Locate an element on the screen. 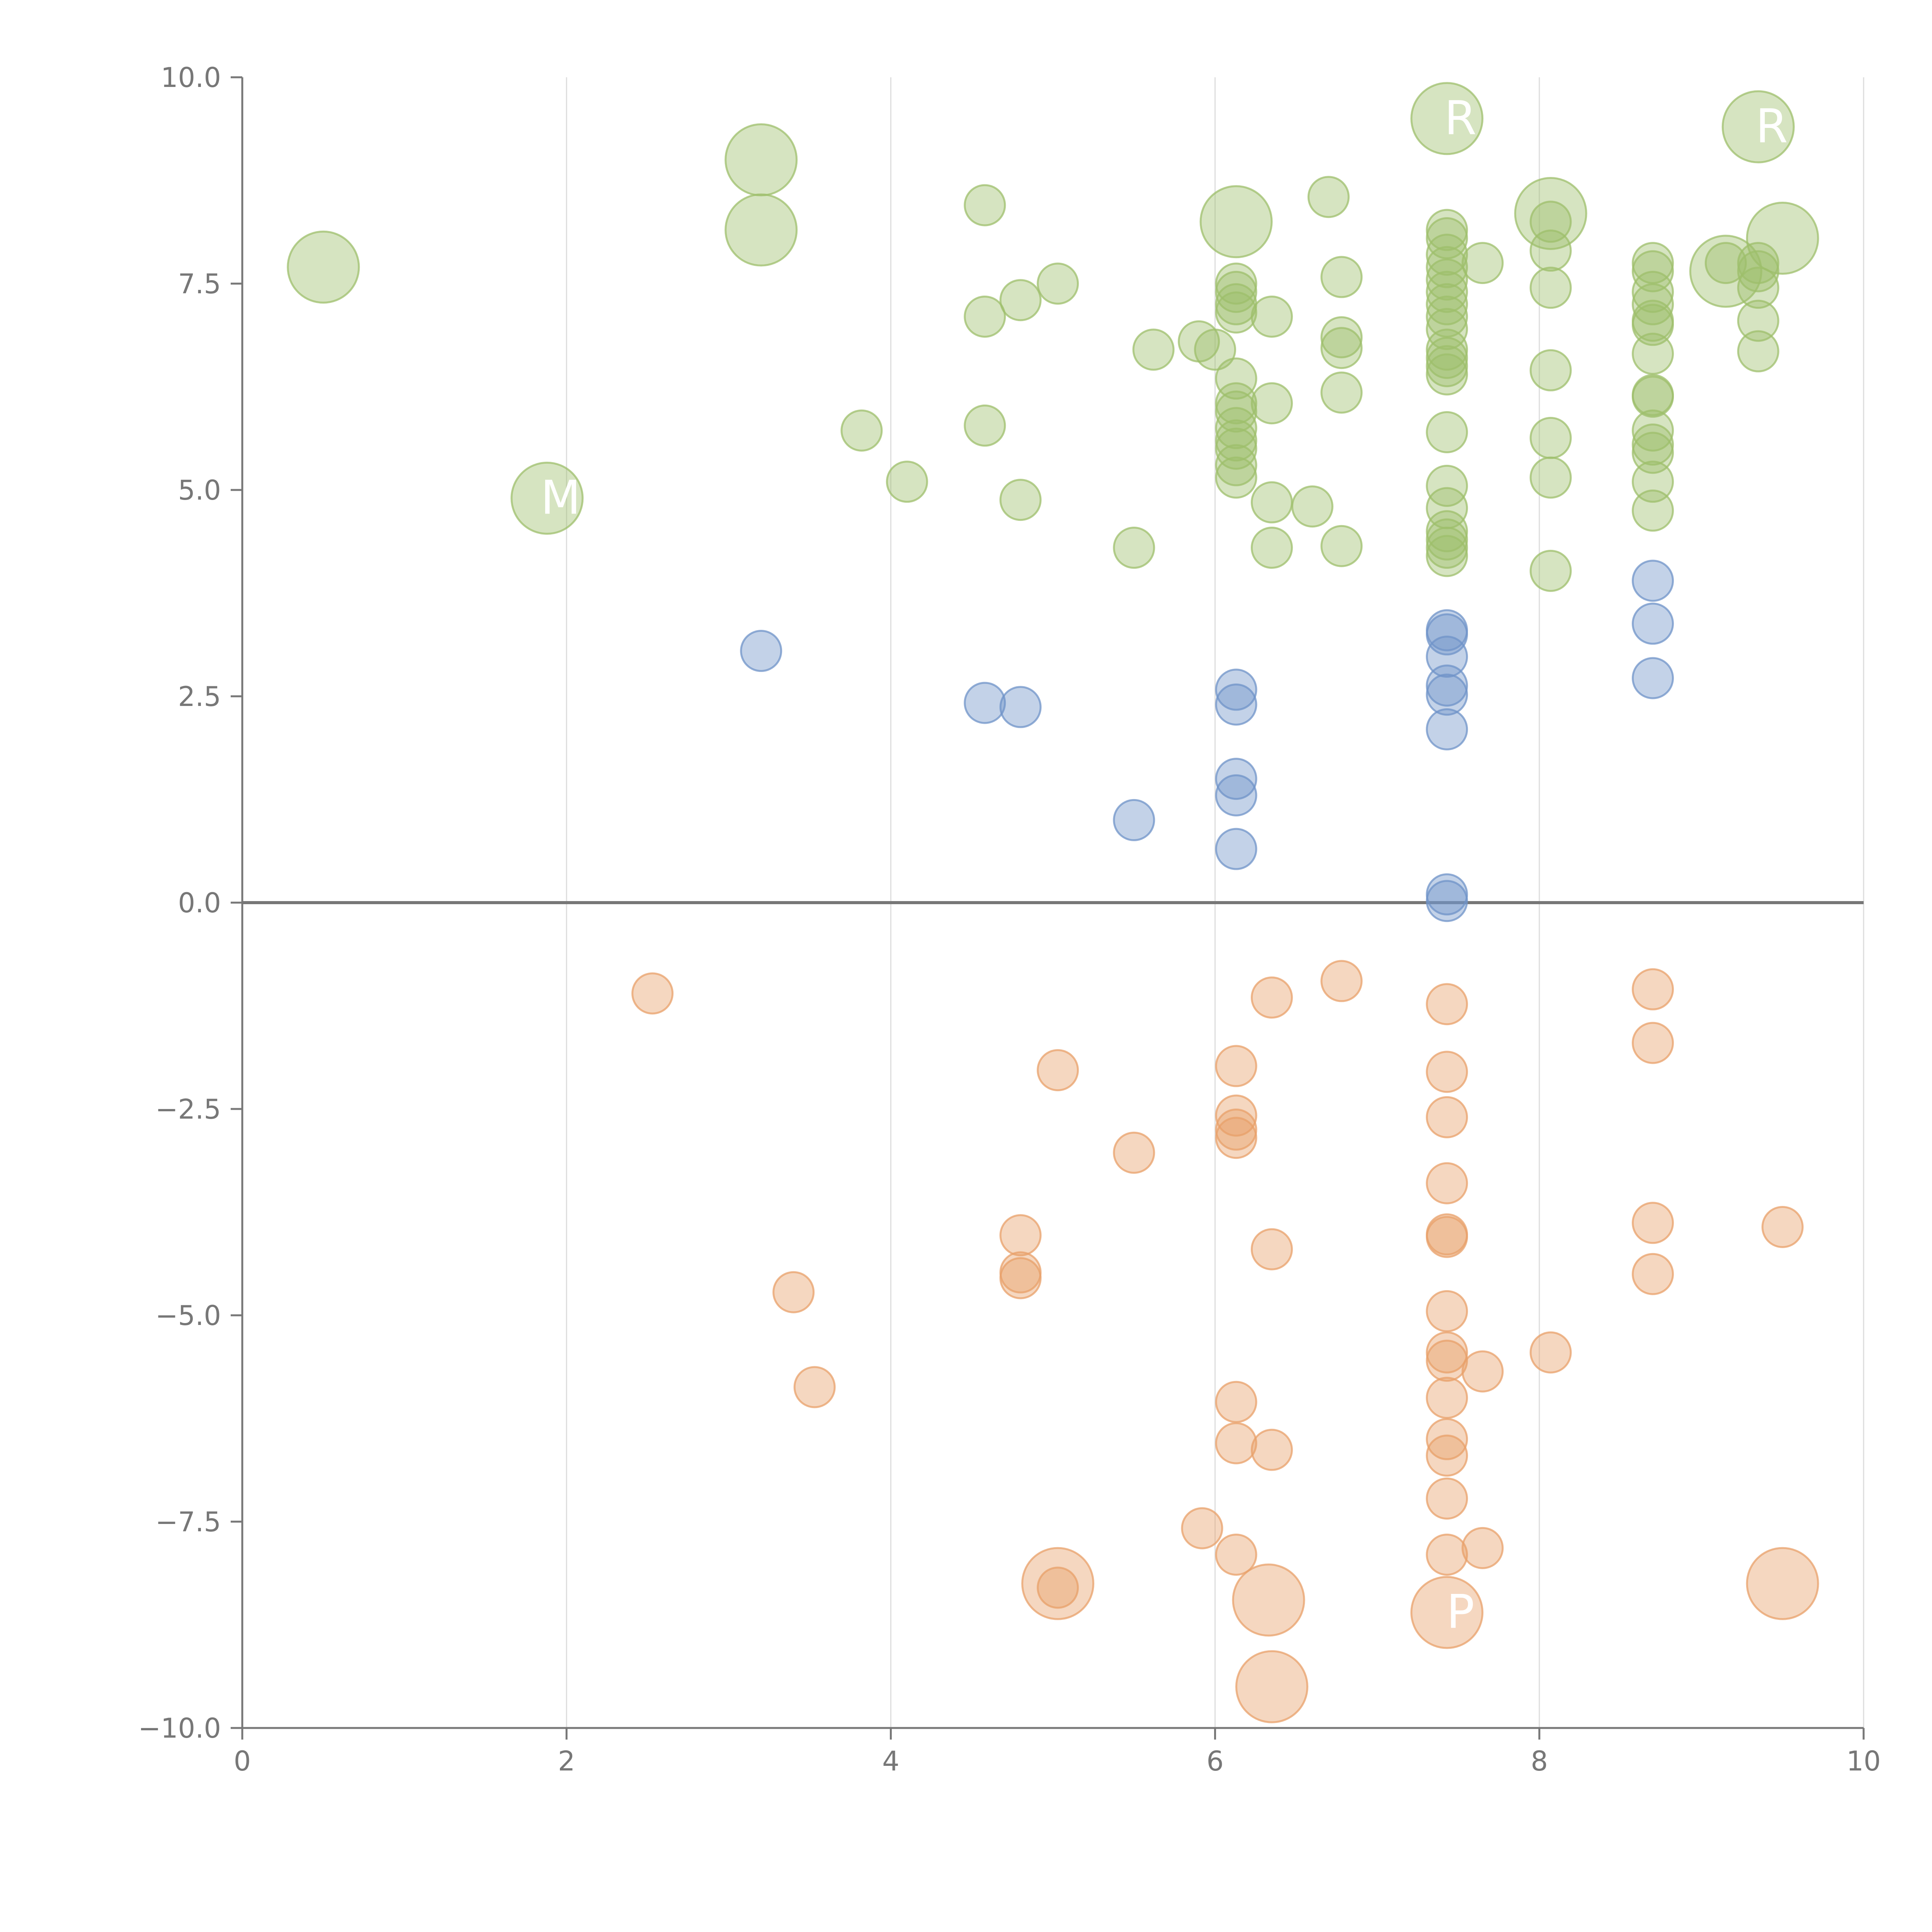 The height and width of the screenshot is (1932, 1932). annotation-label: R is located at coordinates (1772, 127).